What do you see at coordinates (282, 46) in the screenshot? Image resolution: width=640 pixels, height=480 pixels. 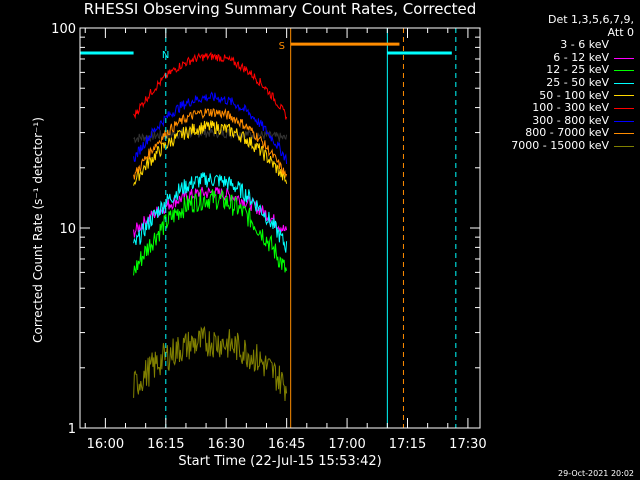 I see `marker-label: S` at bounding box center [282, 46].